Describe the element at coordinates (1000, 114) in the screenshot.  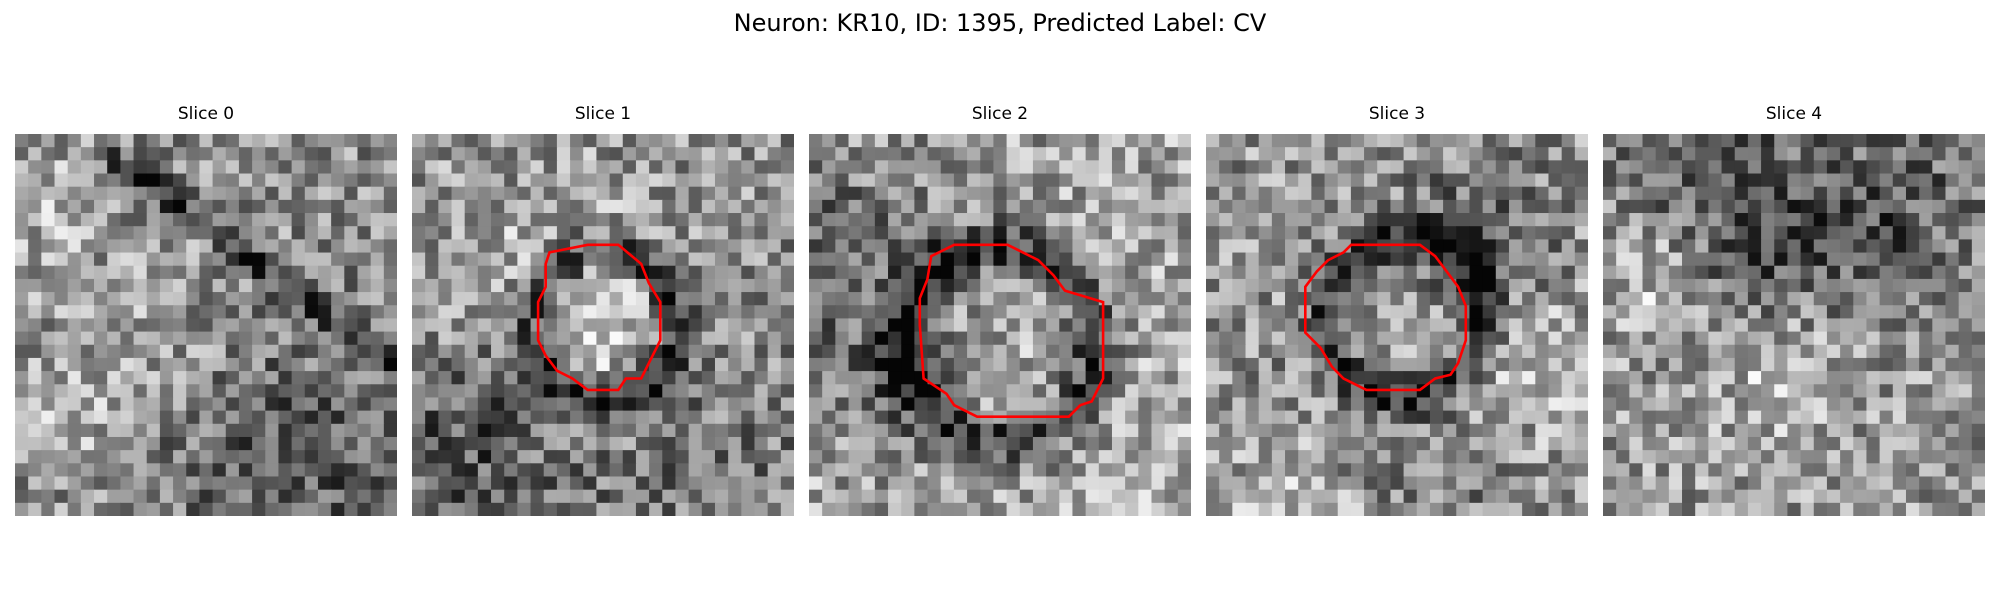
I see `slice-title: Slice 2` at that location.